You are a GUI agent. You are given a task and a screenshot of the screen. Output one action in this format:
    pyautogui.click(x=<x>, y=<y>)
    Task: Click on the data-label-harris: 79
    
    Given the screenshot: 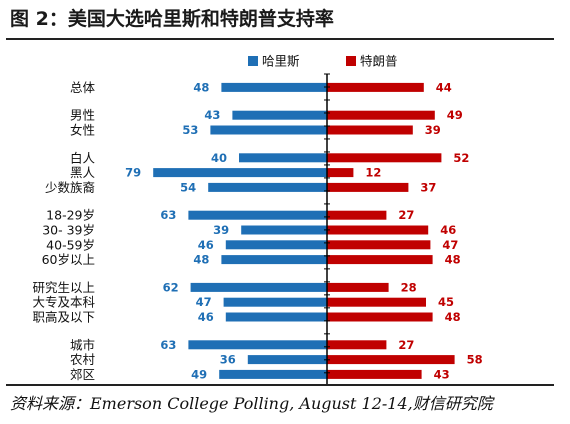 What is the action you would take?
    pyautogui.click(x=133, y=173)
    